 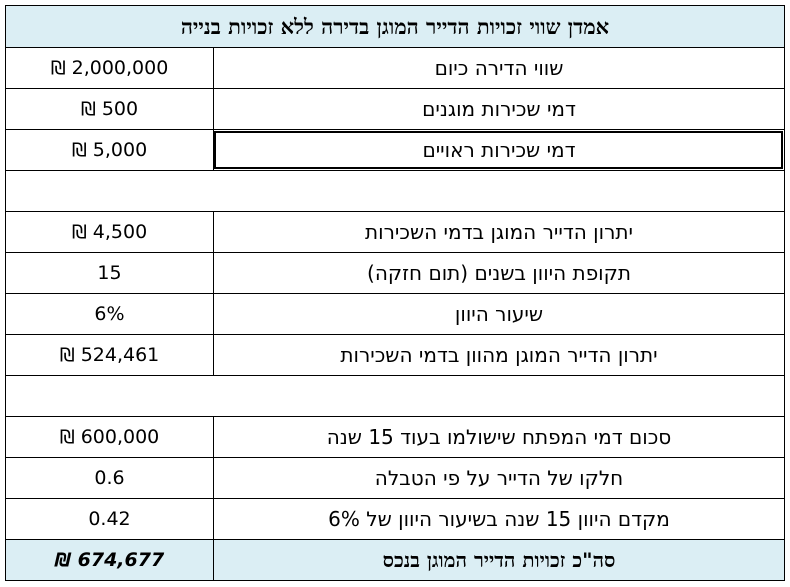 What do you see at coordinates (109, 314) in the screenshot?
I see `cell-value: 6%` at bounding box center [109, 314].